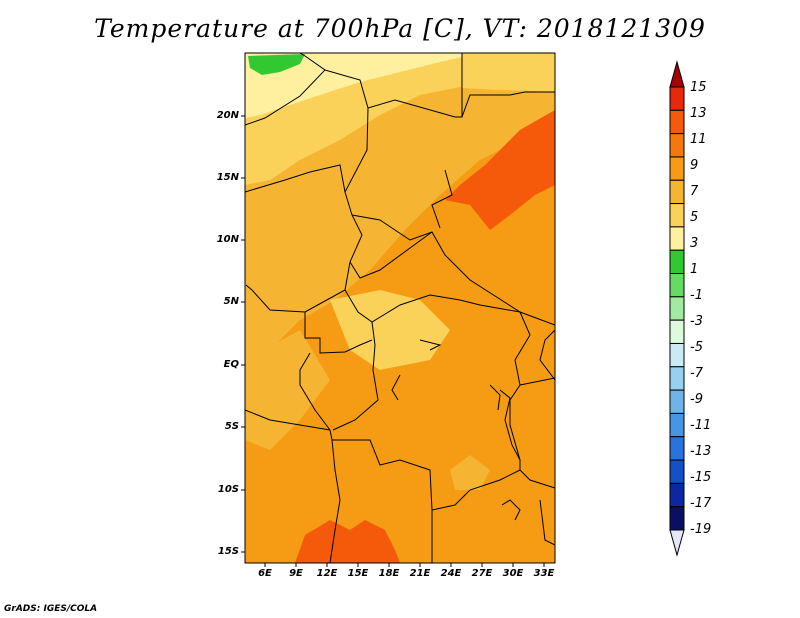 The width and height of the screenshot is (800, 618). Describe the element at coordinates (696, 399) in the screenshot. I see `colorbar-label-m9: -9` at that location.